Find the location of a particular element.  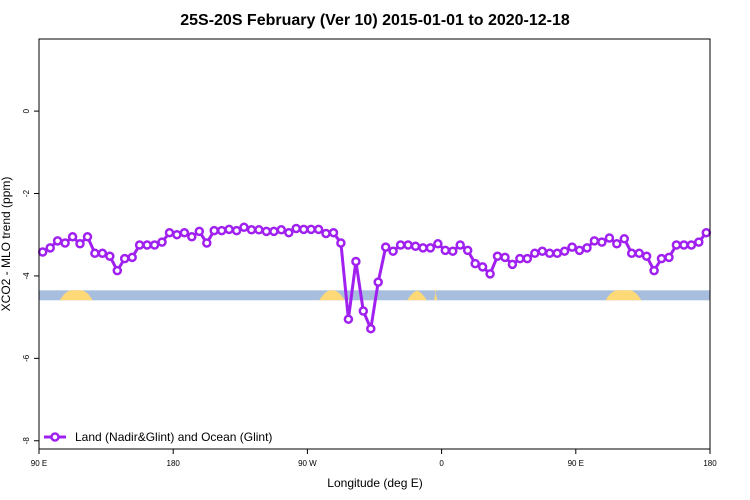

y-axis-label: XCO2 - MLO trend (ppm) is located at coordinates (6, 244).